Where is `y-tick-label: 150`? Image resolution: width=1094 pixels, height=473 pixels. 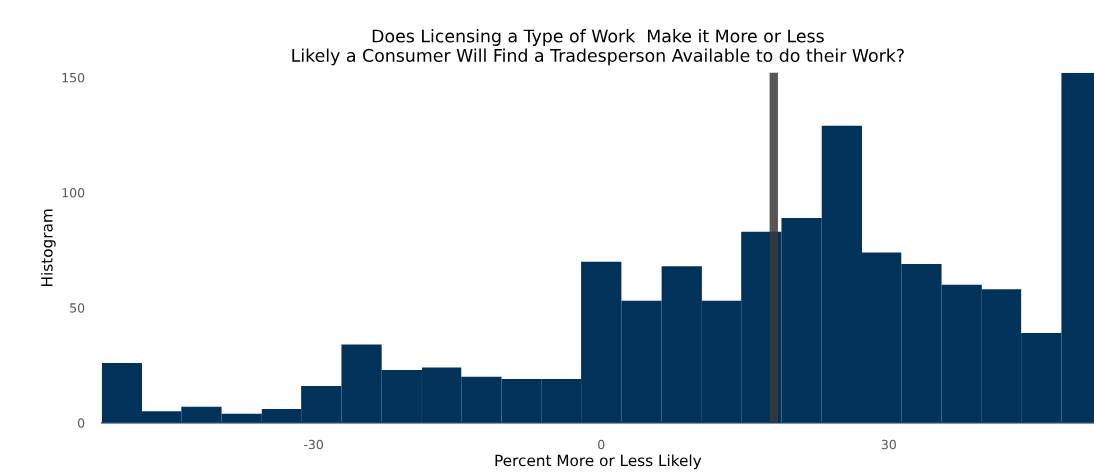 y-tick-label: 150 is located at coordinates (73, 77).